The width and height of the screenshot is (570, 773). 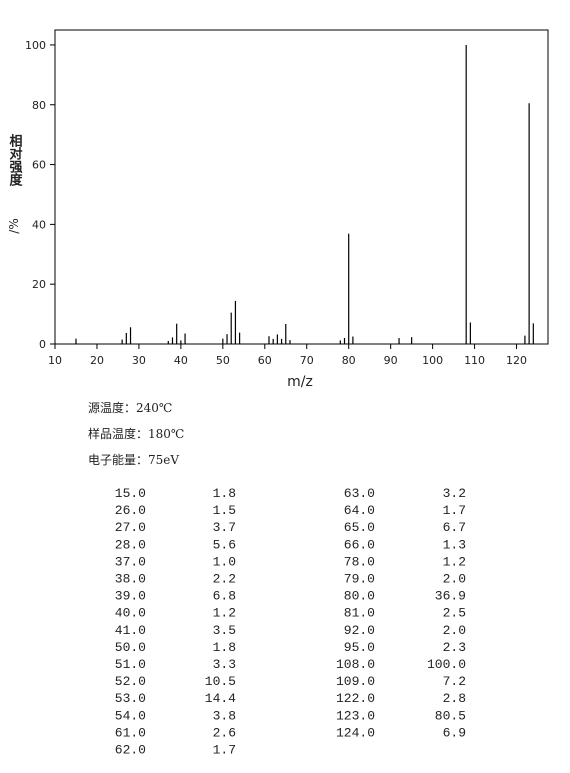 I want to click on mz-cell: 65.0, so click(x=359, y=527).